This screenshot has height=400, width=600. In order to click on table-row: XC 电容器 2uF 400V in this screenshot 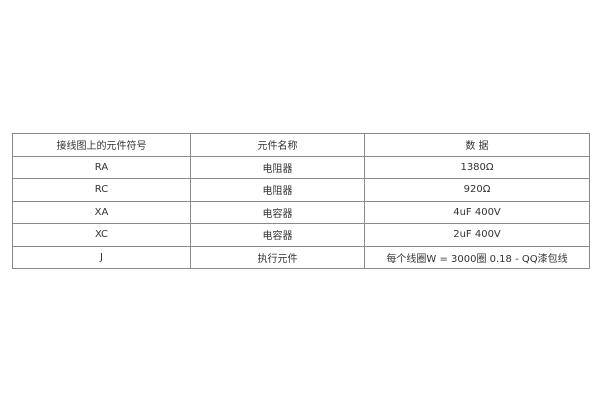, I will do `click(301, 235)`.